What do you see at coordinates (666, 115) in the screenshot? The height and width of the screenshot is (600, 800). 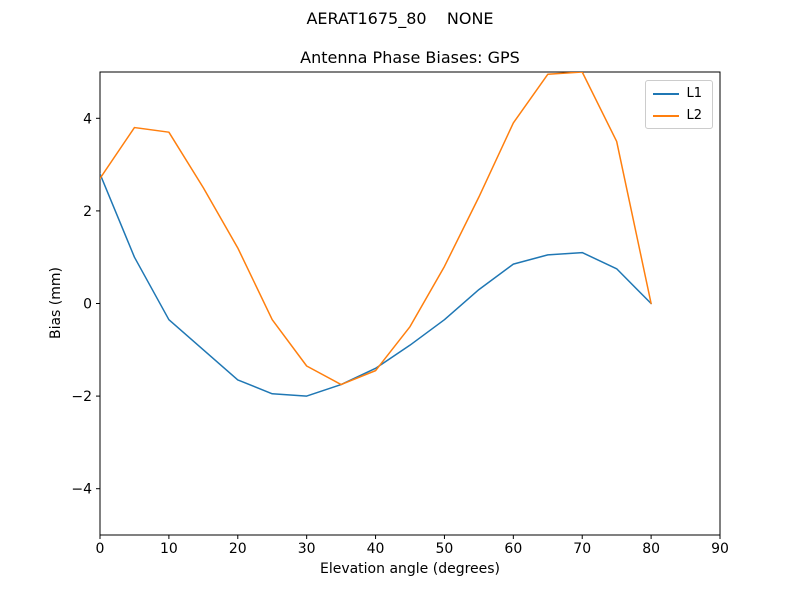 I see `legend-line-sample-l2` at bounding box center [666, 115].